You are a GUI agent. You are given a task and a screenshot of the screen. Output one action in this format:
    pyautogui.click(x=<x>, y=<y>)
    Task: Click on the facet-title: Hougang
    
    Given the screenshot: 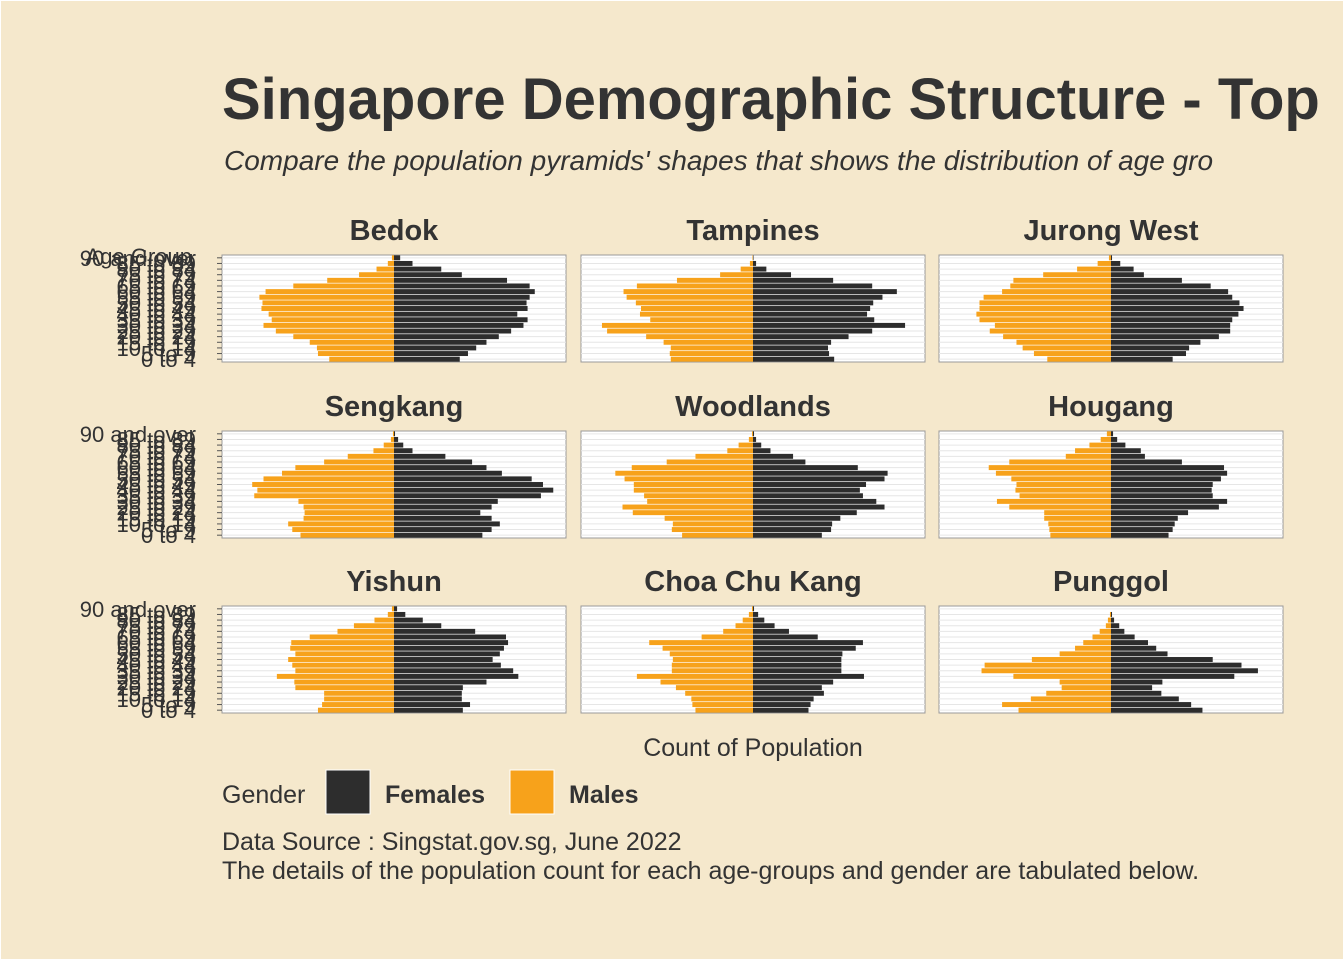 What is the action you would take?
    pyautogui.click(x=1111, y=407)
    